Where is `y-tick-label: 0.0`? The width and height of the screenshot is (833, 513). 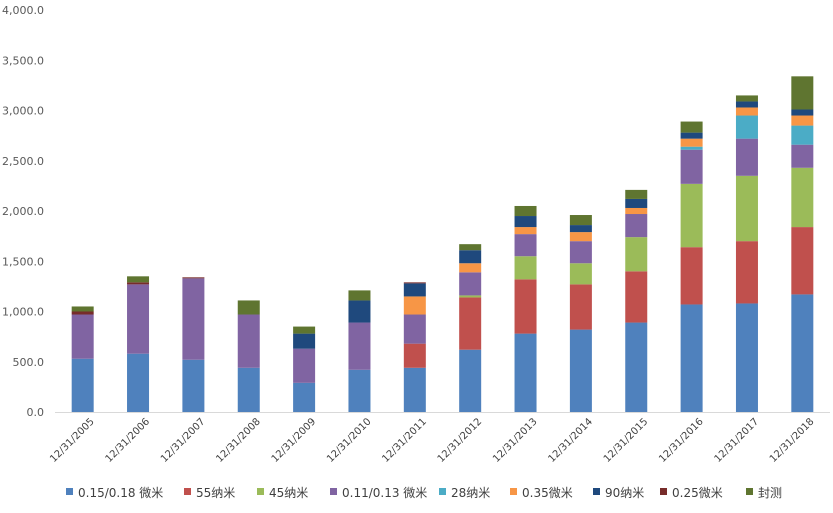
y-tick-label: 0.0 is located at coordinates (36, 412).